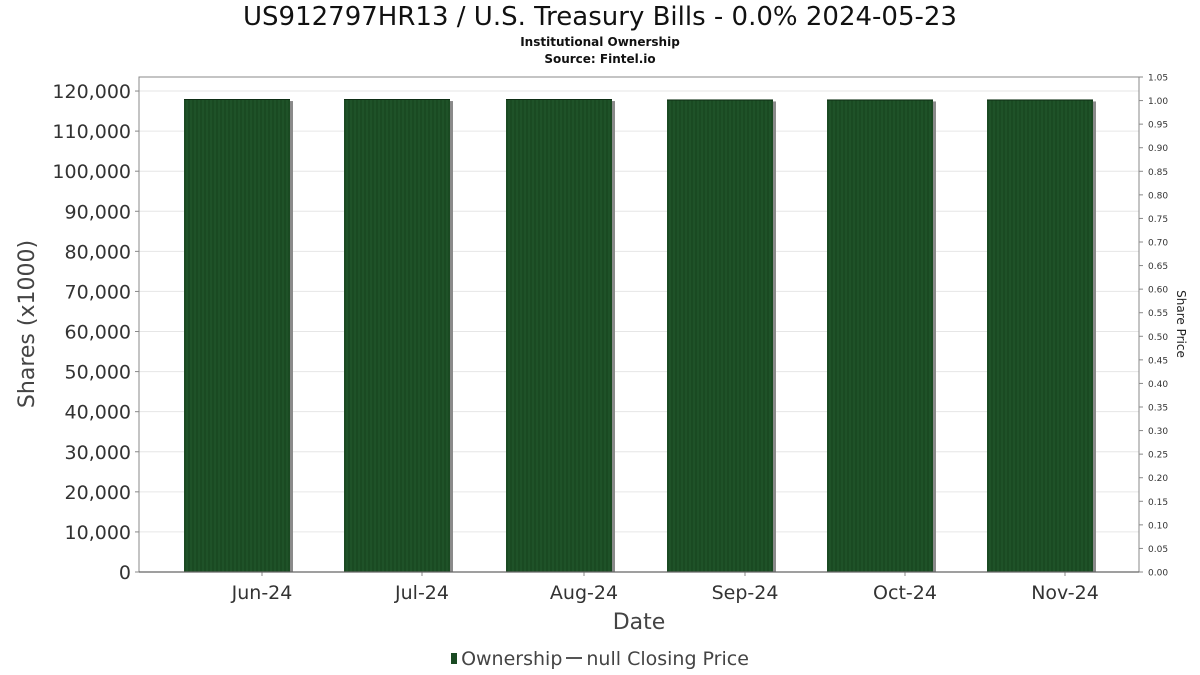 This screenshot has width=1200, height=675. What do you see at coordinates (1158, 338) in the screenshot?
I see `y2-tick-label: 0.50` at bounding box center [1158, 338].